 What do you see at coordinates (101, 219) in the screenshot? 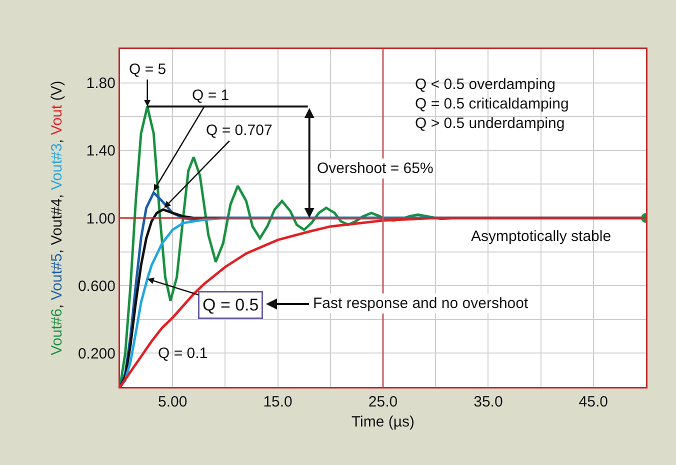
I see `y-tick-label: 1.00` at bounding box center [101, 219].